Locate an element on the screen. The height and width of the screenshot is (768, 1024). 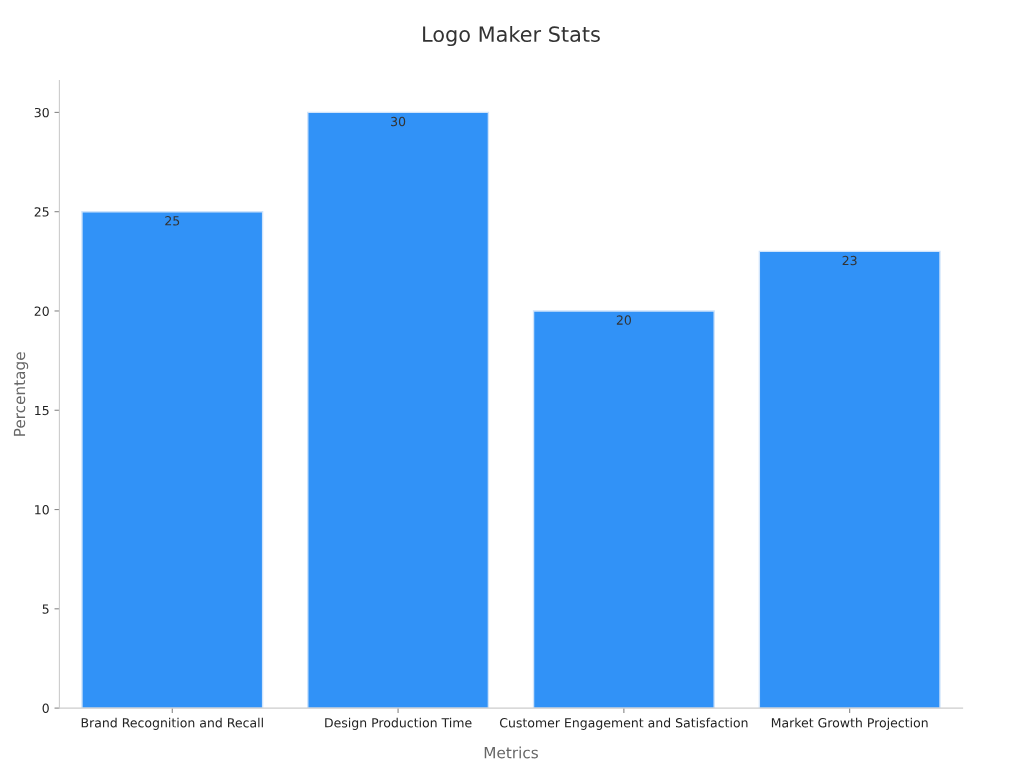
y-tick-label: 30 is located at coordinates (41, 112).